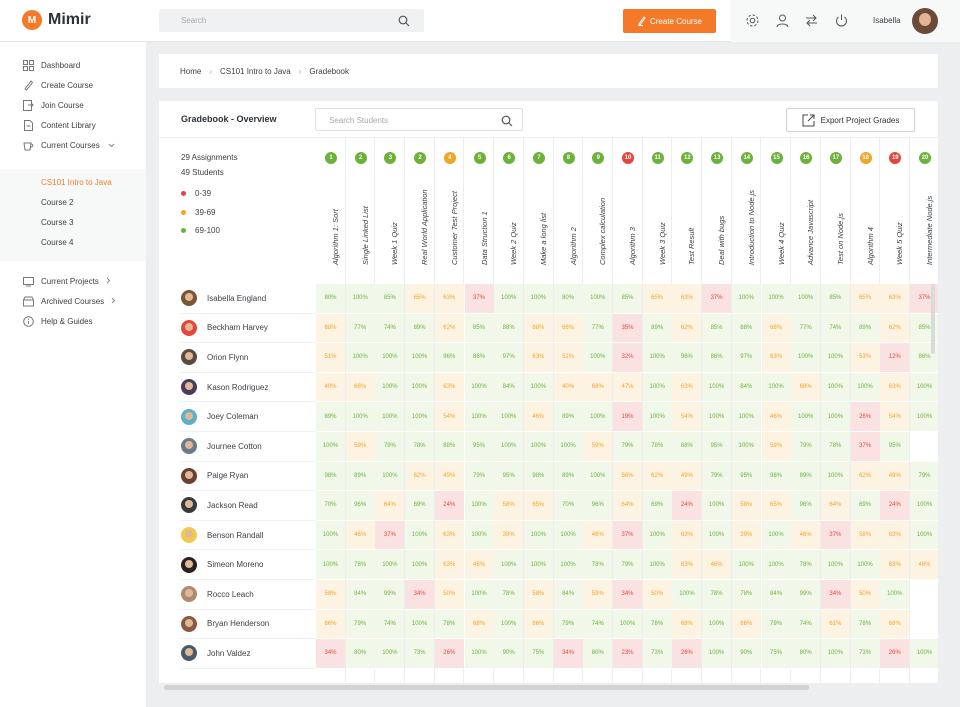  What do you see at coordinates (235, 565) in the screenshot?
I see `student-name: Simeon Moreno` at bounding box center [235, 565].